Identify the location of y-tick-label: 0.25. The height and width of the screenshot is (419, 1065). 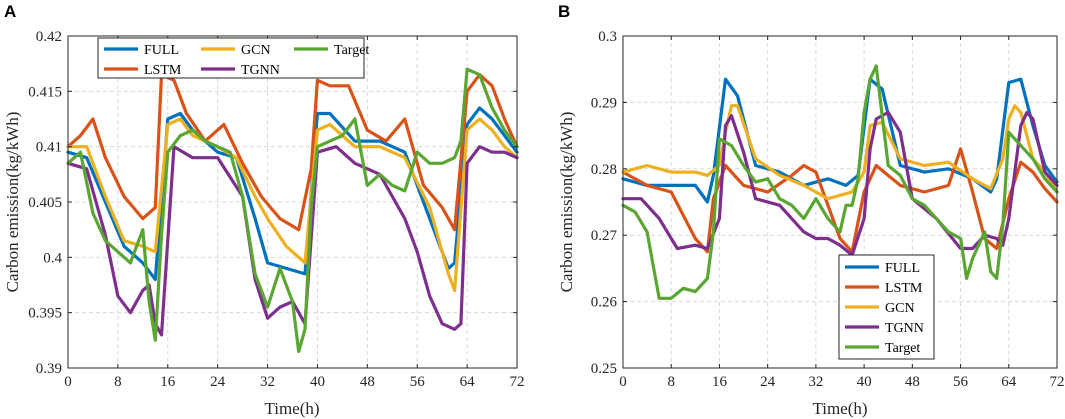
(604, 369).